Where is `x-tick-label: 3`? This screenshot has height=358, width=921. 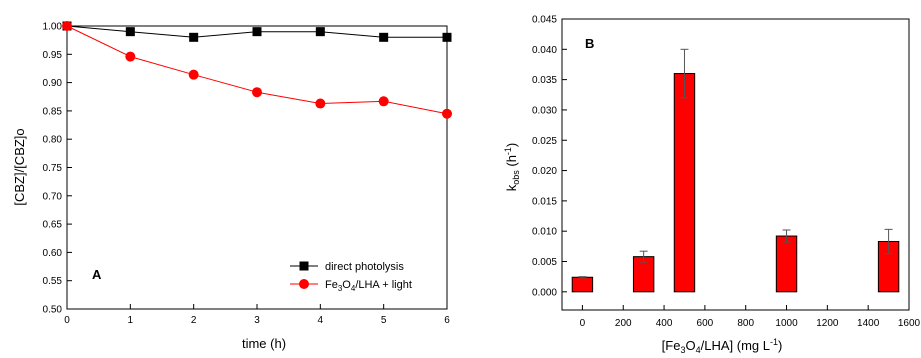 x-tick-label: 3 is located at coordinates (257, 320).